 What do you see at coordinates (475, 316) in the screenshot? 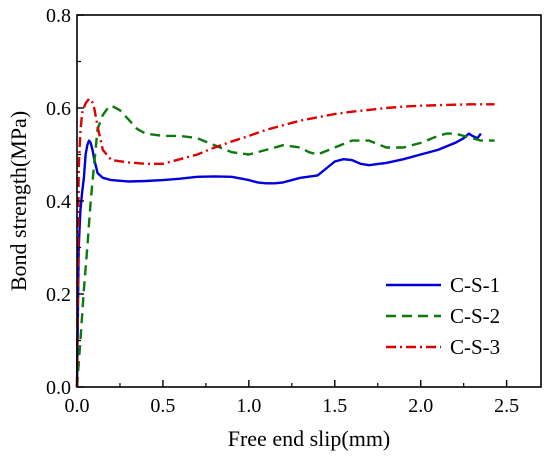
I see `legend-label-c-s-2: C-S-2` at bounding box center [475, 316].